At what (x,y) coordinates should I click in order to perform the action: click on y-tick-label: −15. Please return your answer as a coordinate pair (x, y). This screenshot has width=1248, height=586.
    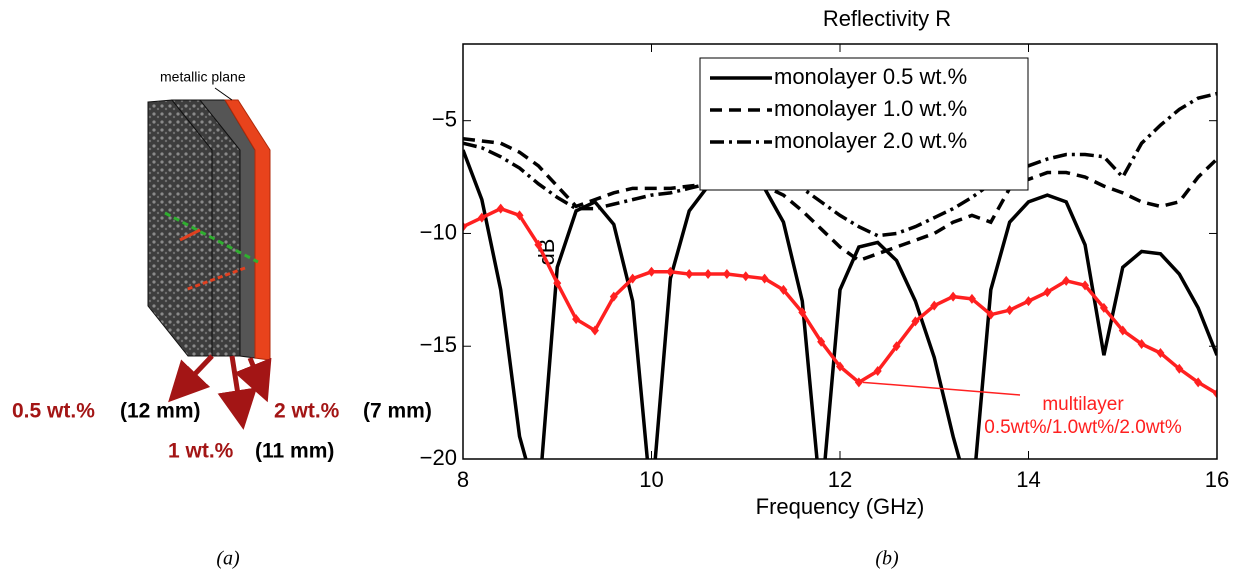
    Looking at the image, I should click on (438, 344).